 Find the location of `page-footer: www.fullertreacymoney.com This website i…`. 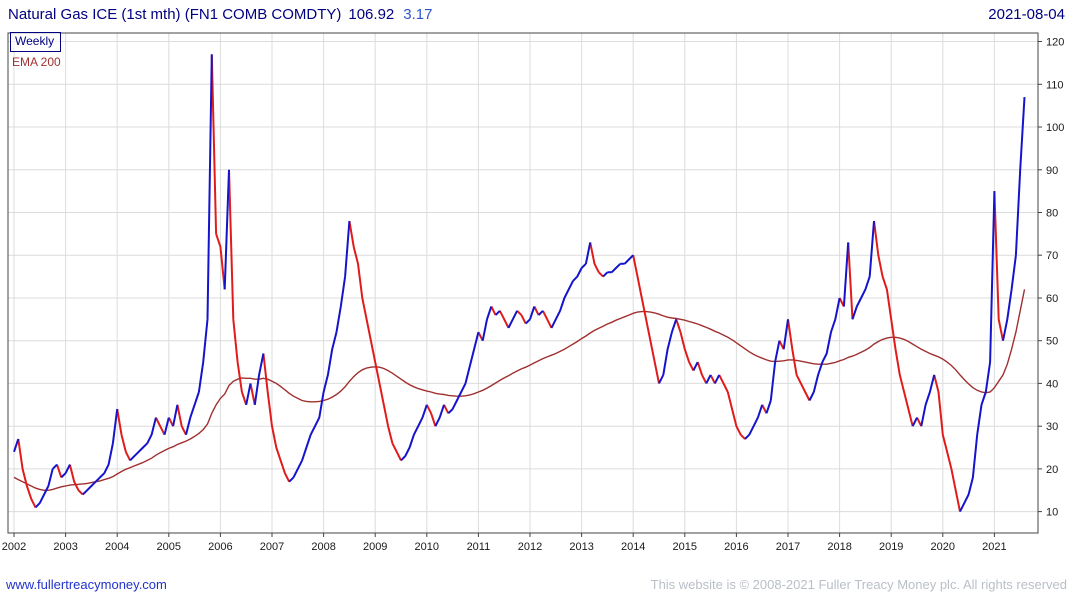

page-footer: www.fullertreacymoney.com This website i… is located at coordinates (537, 586).